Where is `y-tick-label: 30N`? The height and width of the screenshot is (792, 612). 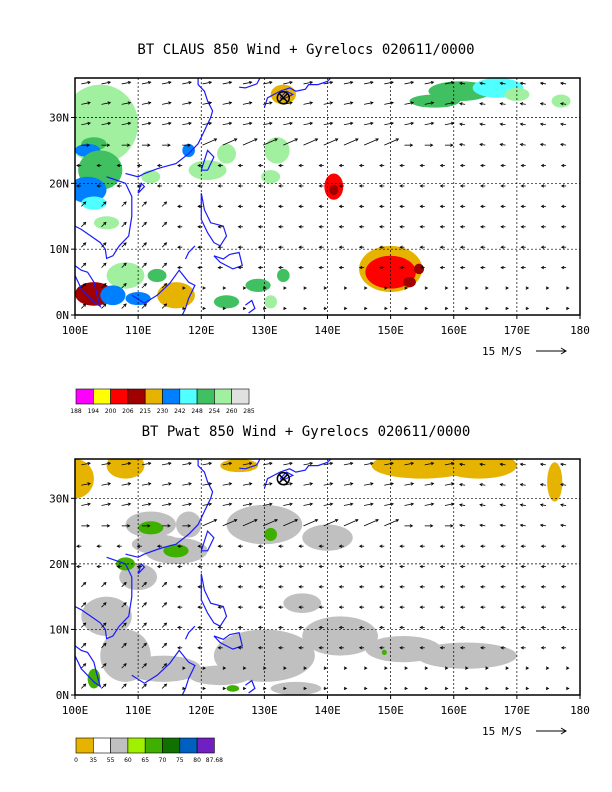 y-tick-label: 30N is located at coordinates (59, 118).